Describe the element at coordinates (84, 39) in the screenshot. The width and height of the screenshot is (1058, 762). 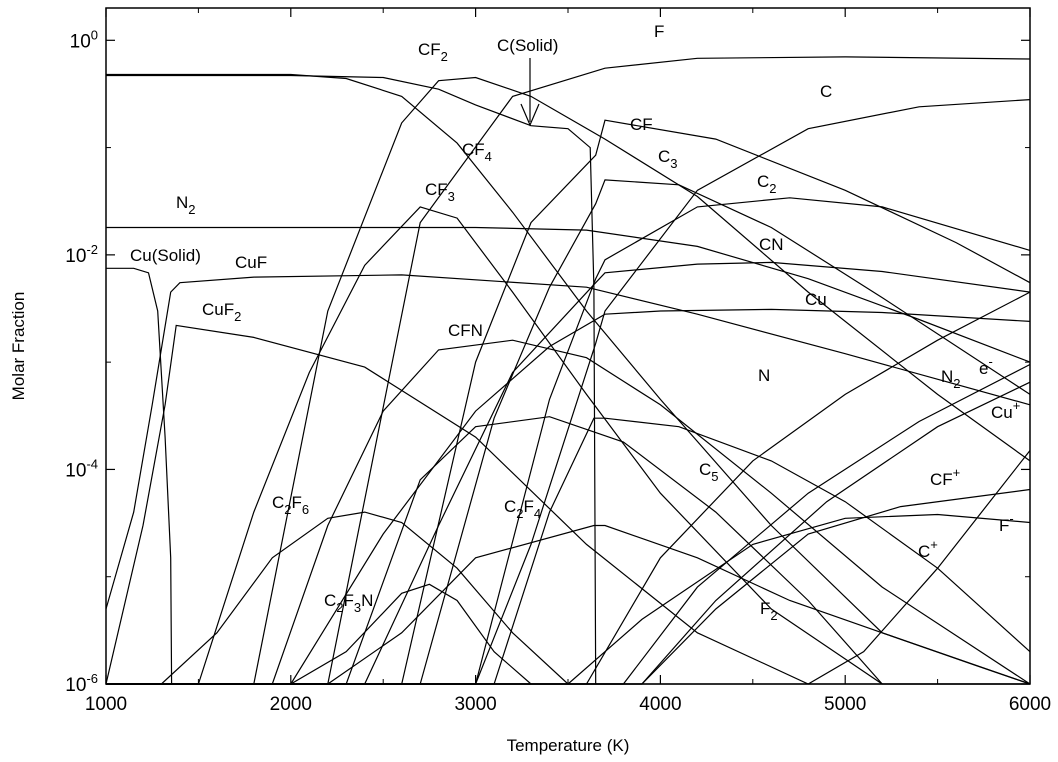
I see `y-tick-label: 10⁰` at that location.